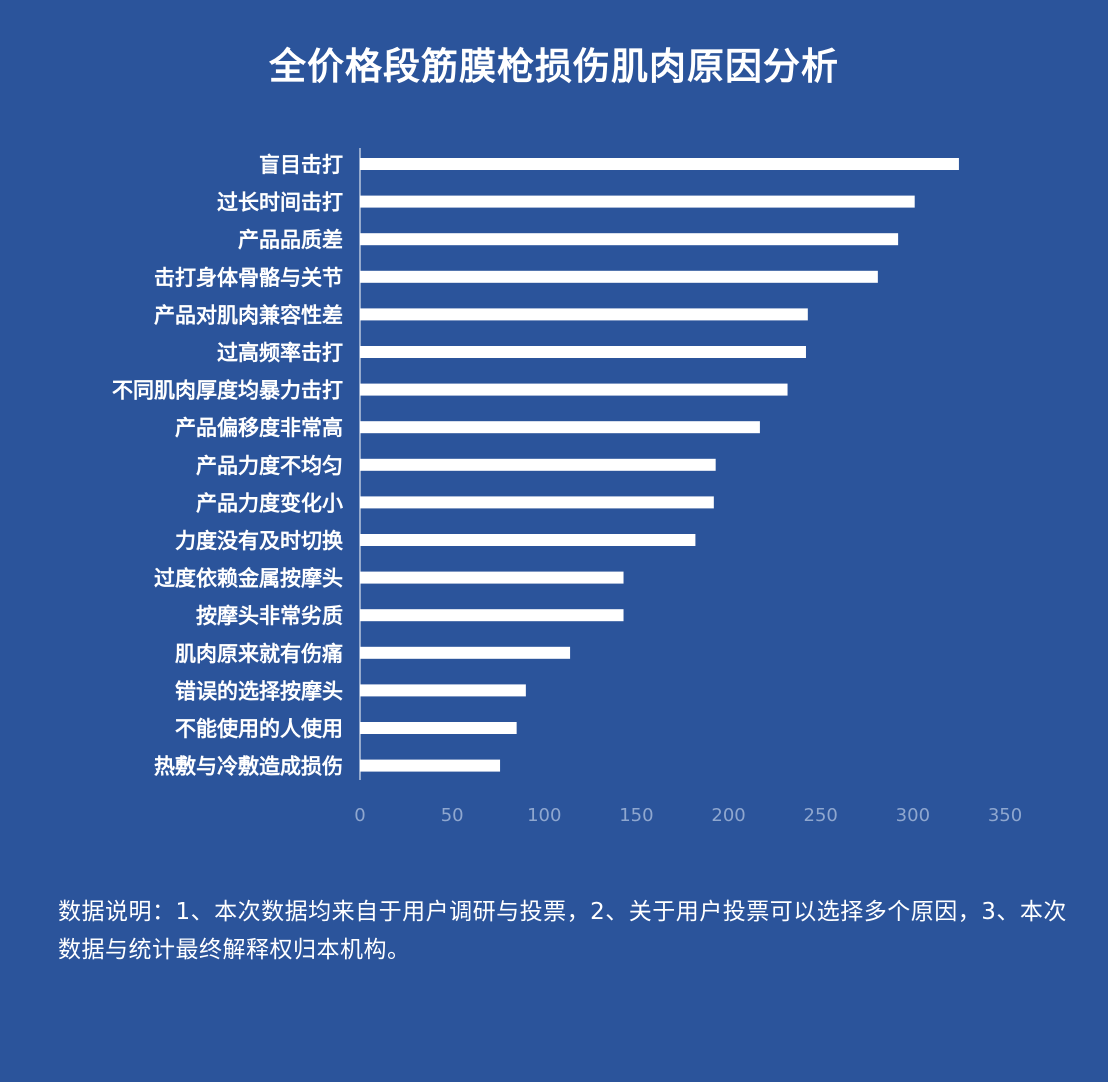 This screenshot has width=1108, height=1082. Describe the element at coordinates (259, 428) in the screenshot. I see `category-label: 产品偏移度非常高` at that location.